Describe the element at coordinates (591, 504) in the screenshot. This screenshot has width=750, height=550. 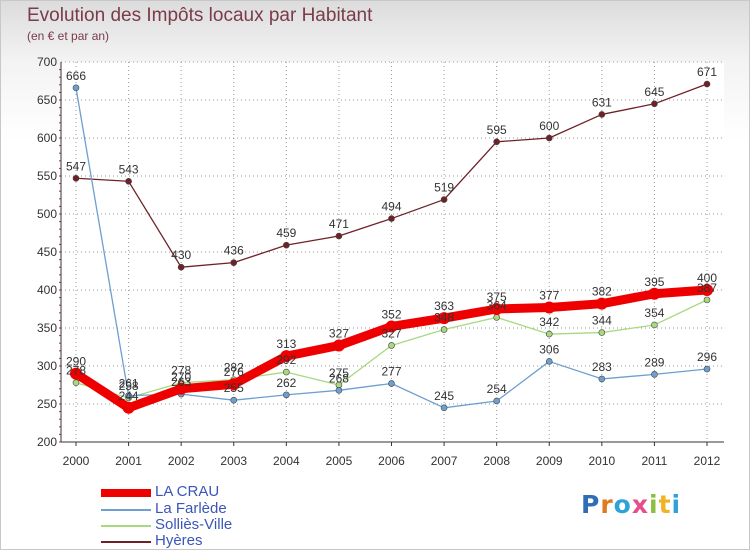
I see `logo-letter: P` at that location.